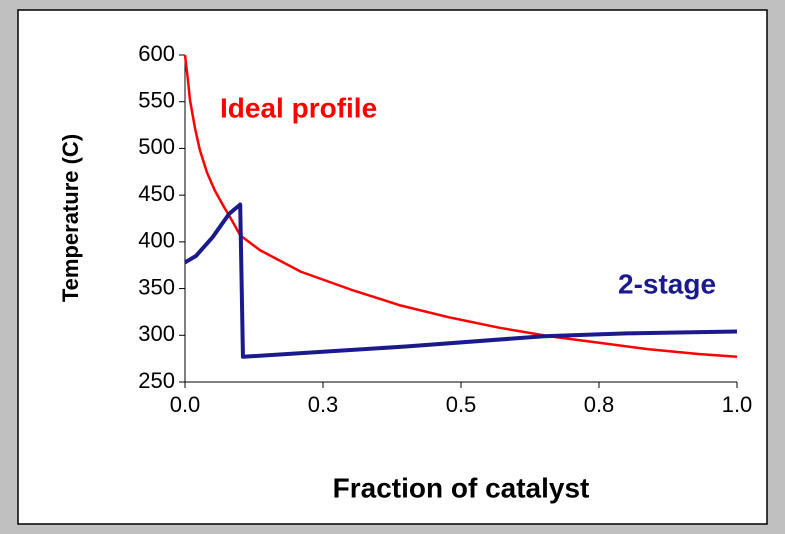 Image resolution: width=785 pixels, height=534 pixels. Describe the element at coordinates (156, 240) in the screenshot. I see `y-tick-label: 400` at that location.